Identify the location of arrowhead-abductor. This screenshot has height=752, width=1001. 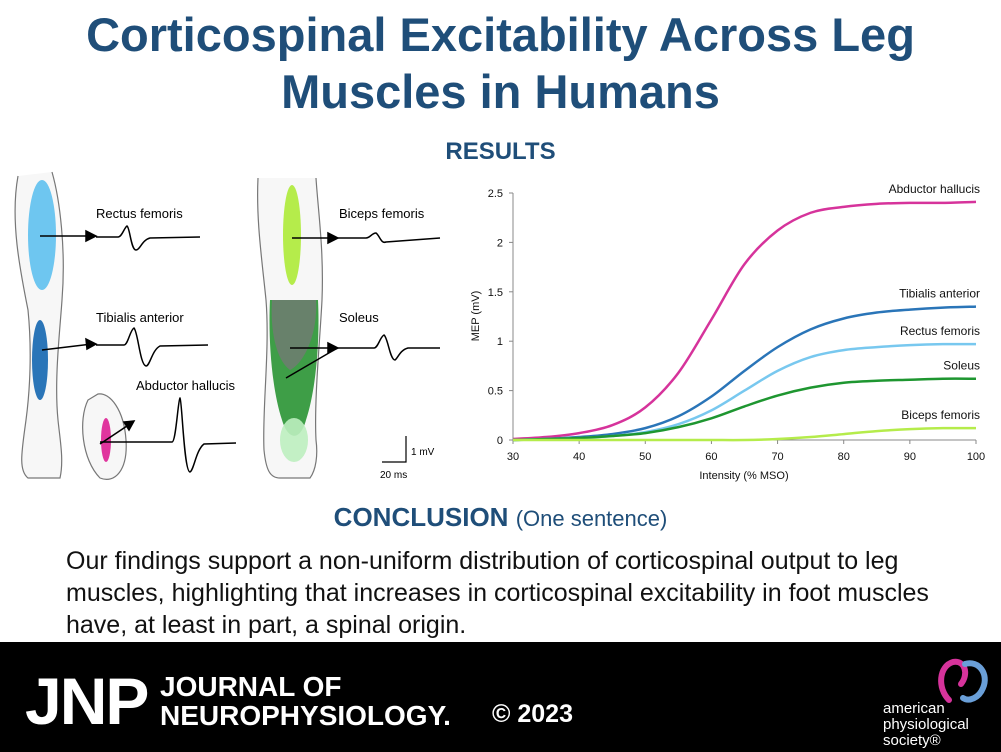
(129, 426).